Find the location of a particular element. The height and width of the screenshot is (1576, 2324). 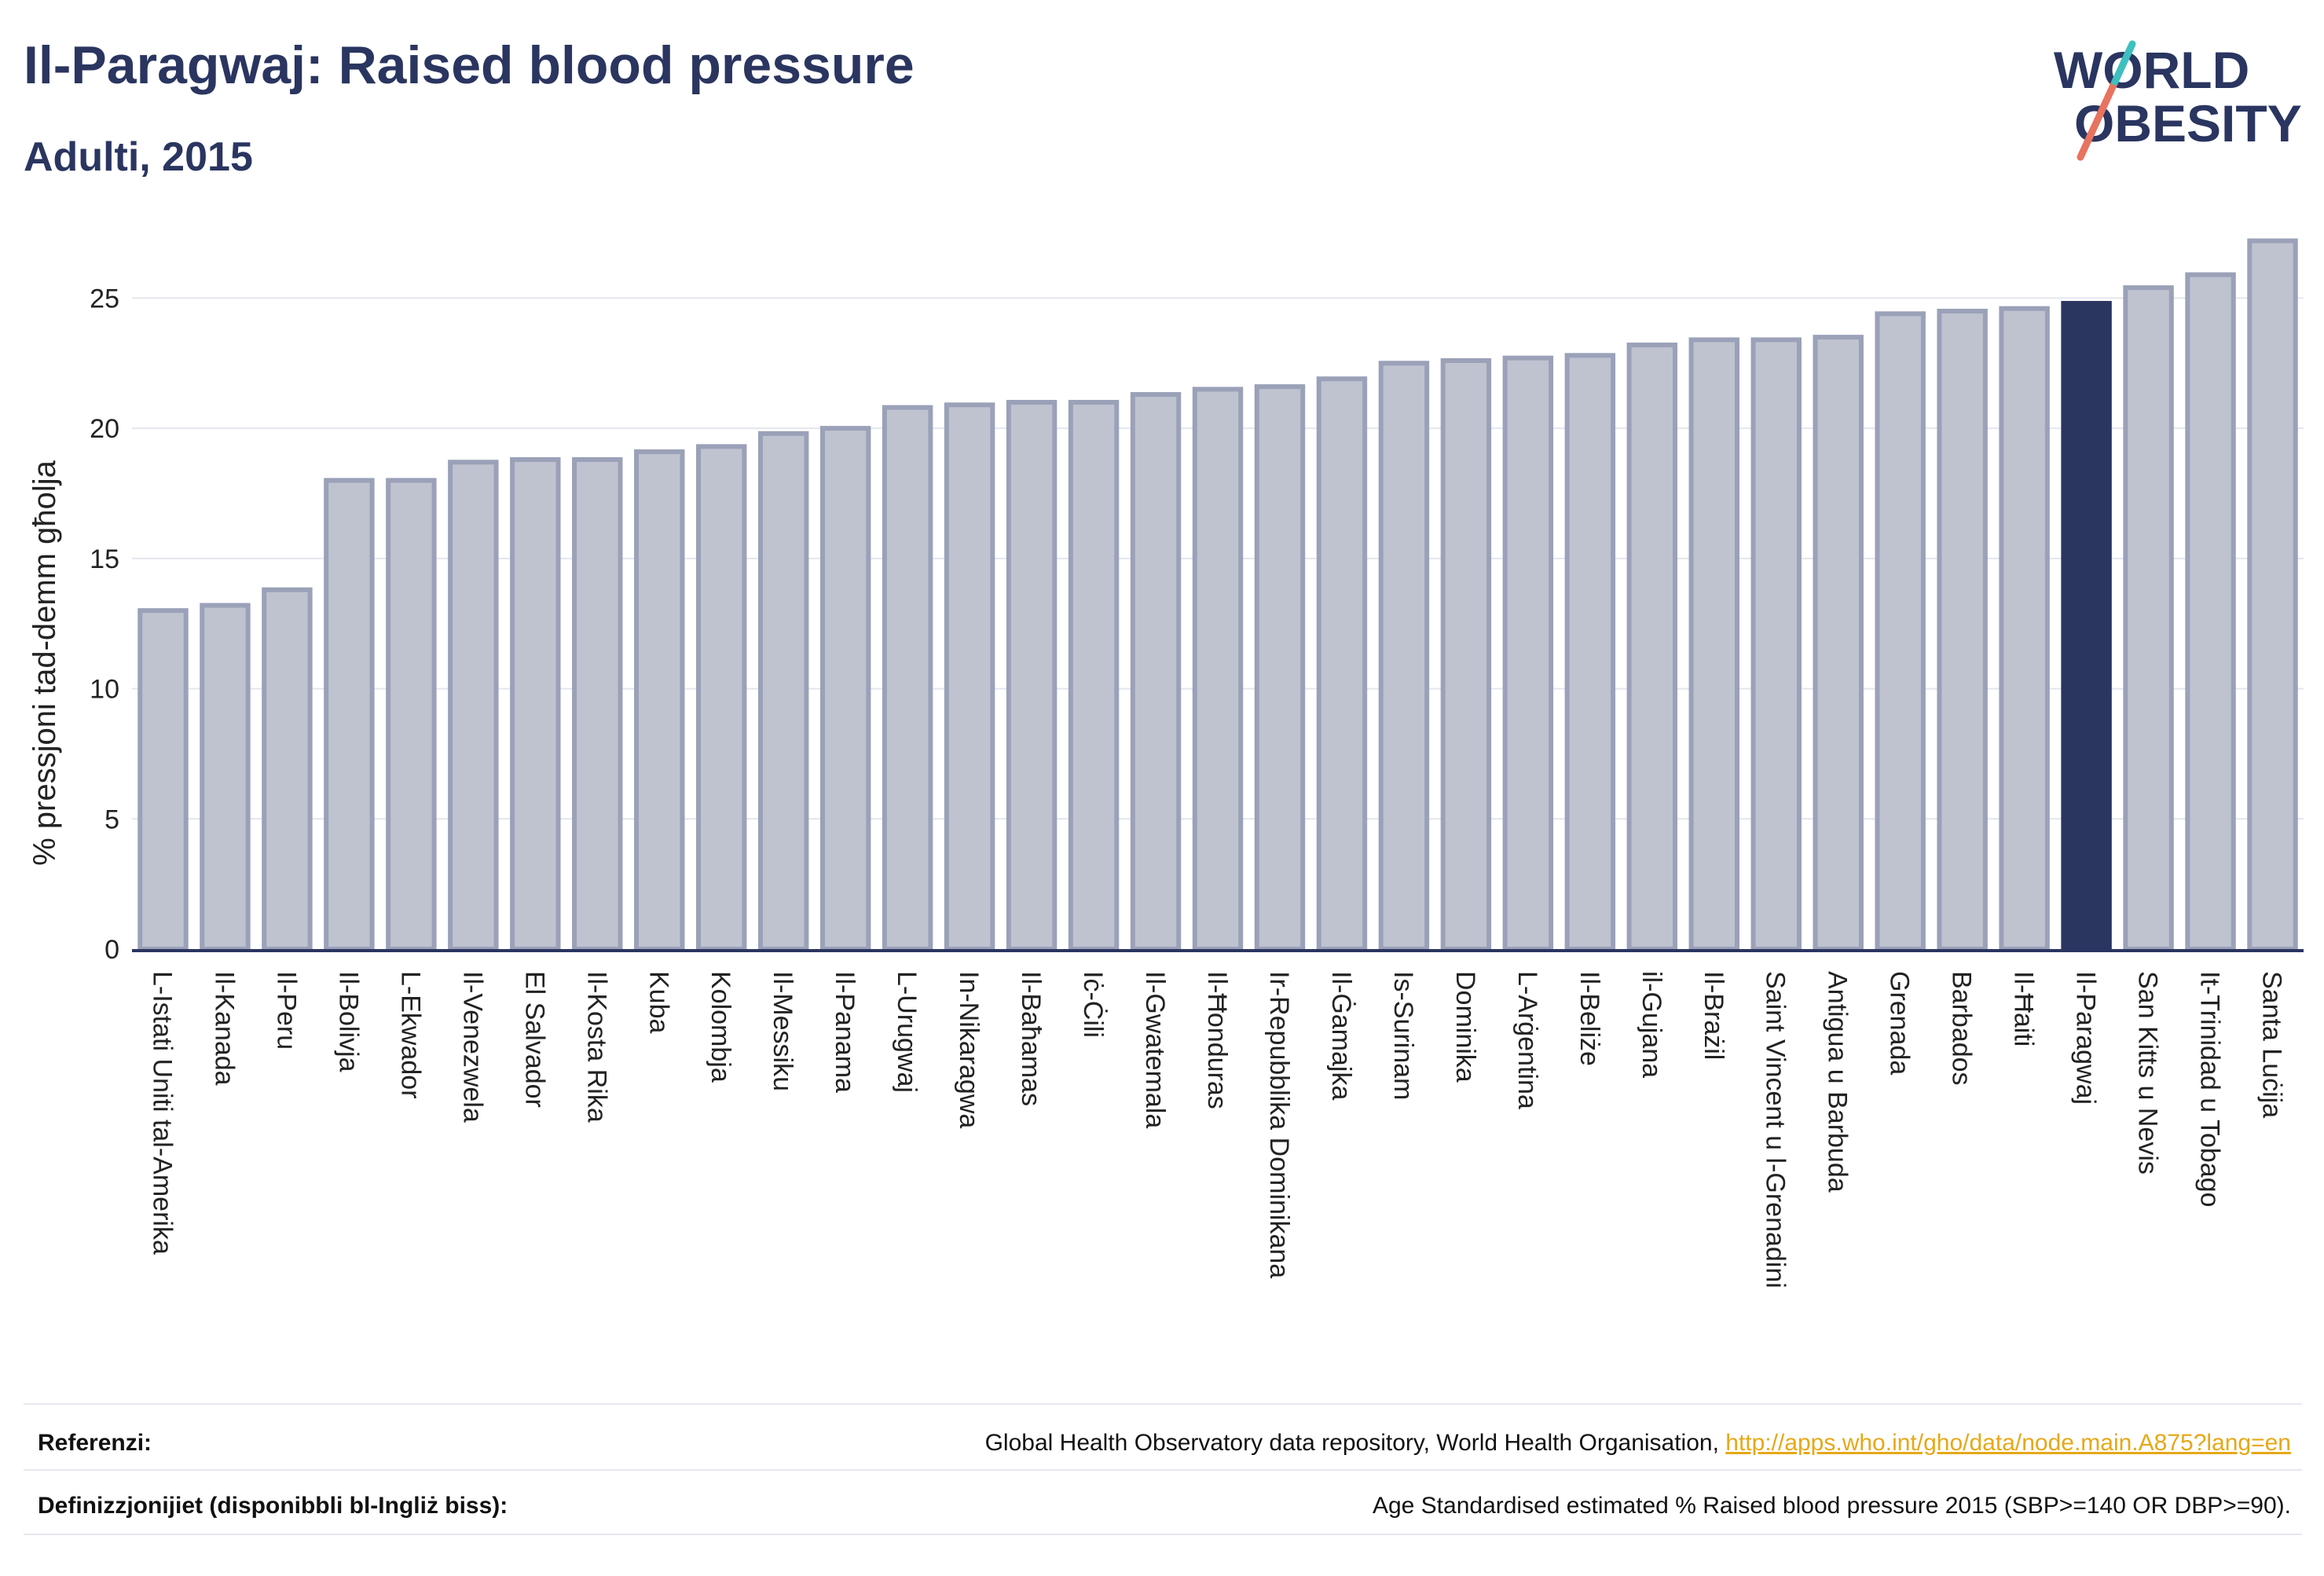

x-tick-label: It-Trinidad u Tobago is located at coordinates (2210, 1089).